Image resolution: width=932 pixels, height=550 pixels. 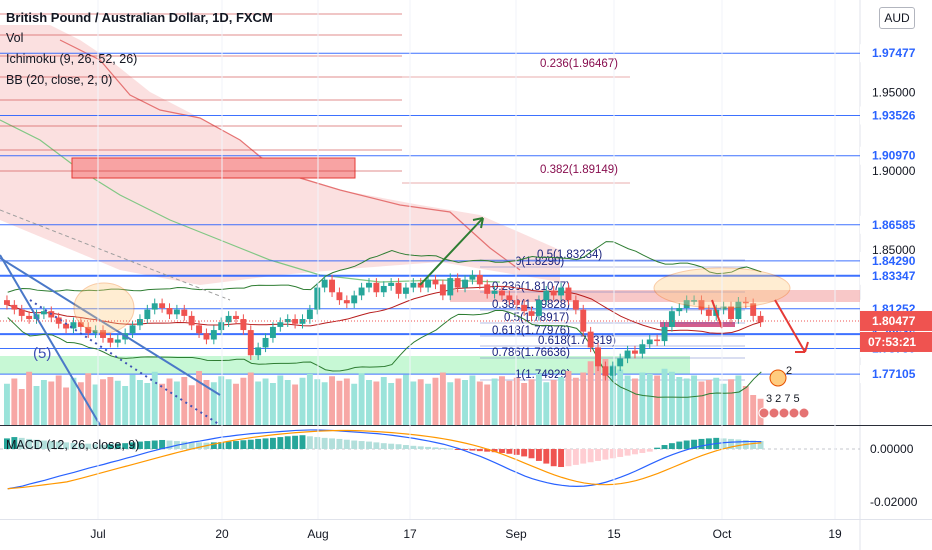 I want to click on time-tick: Oct, so click(x=722, y=534).